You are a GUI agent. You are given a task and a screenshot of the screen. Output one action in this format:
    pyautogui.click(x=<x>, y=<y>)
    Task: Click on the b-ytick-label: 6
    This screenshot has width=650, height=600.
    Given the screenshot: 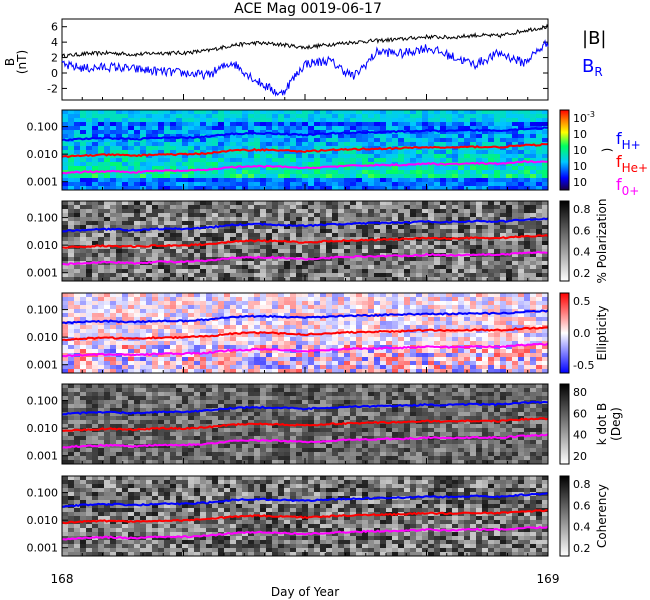 What is the action you would take?
    pyautogui.click(x=54, y=27)
    